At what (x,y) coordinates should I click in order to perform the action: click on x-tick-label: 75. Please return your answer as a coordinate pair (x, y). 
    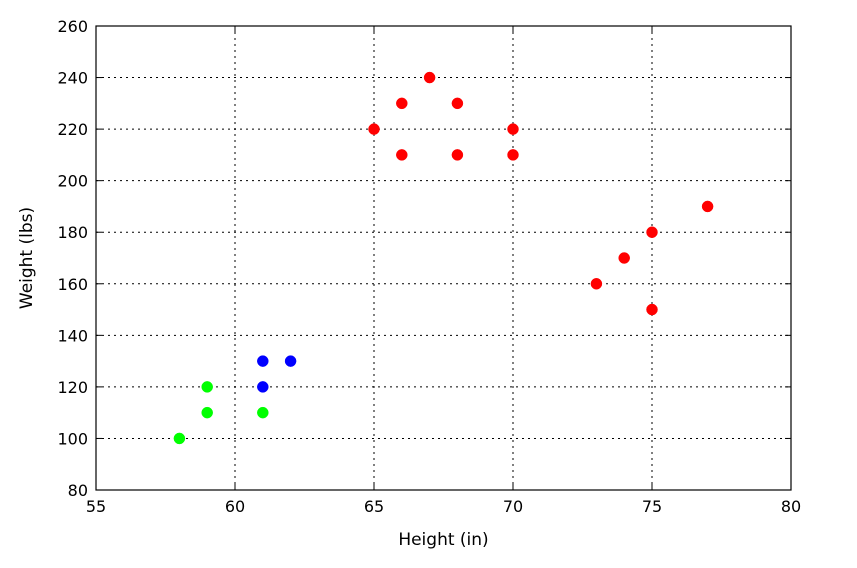
    Looking at the image, I should click on (652, 506).